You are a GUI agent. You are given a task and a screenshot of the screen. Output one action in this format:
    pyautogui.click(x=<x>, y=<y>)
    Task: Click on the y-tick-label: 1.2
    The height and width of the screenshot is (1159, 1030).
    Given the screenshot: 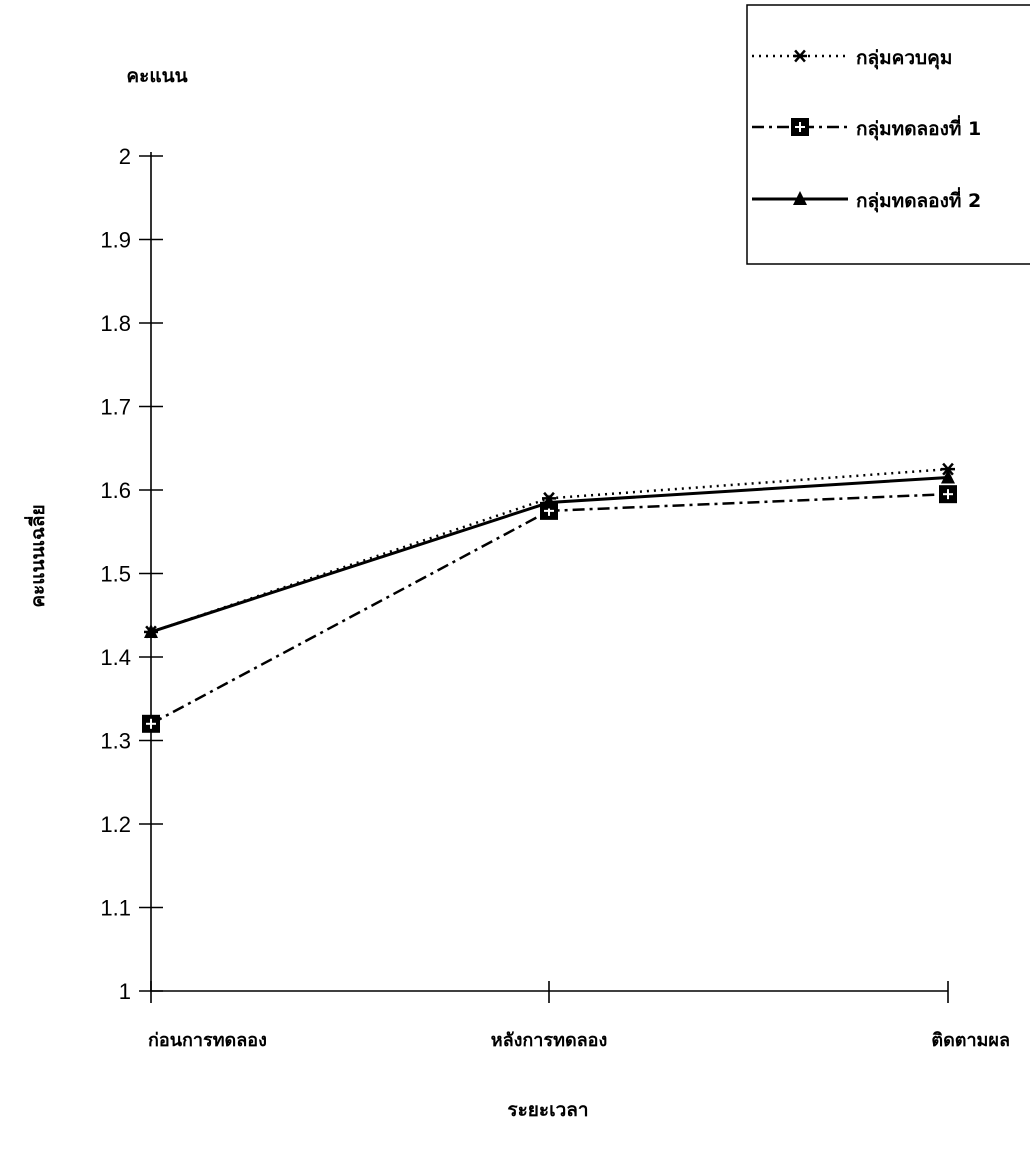 What is the action you would take?
    pyautogui.click(x=115, y=824)
    